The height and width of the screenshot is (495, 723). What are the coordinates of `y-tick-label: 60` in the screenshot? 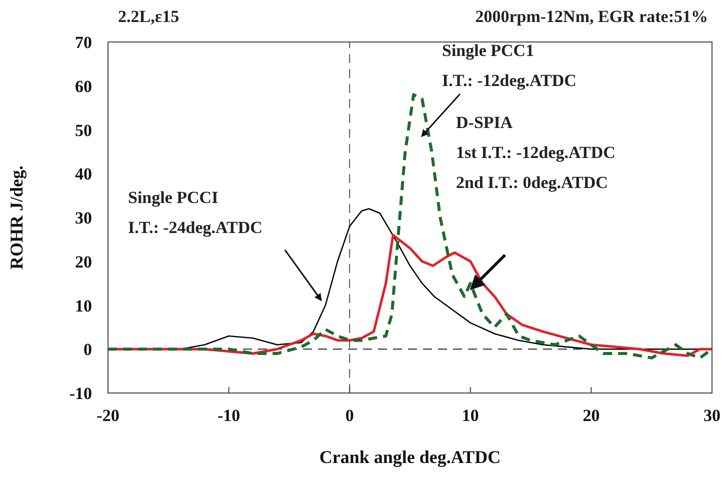 It's located at (83, 86).